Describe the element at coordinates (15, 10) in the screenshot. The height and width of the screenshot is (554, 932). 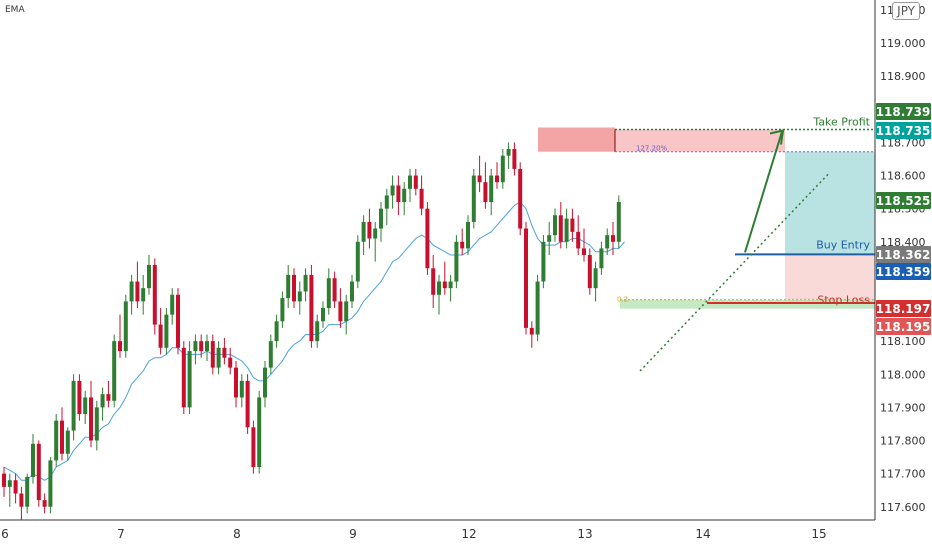
I see `indicator-label: EMA` at that location.